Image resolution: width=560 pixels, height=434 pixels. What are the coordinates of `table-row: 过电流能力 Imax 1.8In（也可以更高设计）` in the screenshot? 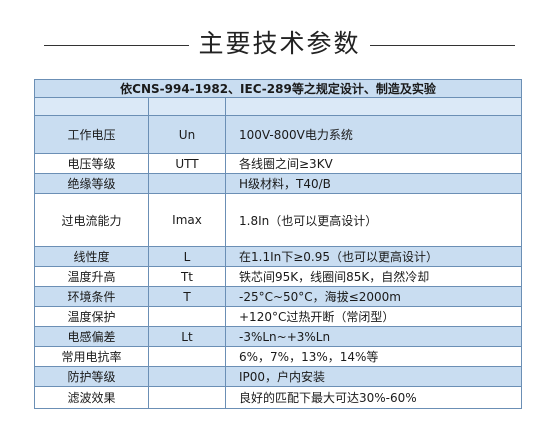 It's located at (278, 220).